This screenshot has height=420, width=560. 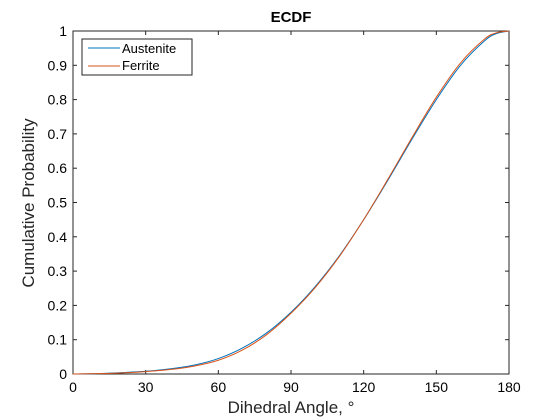 What do you see at coordinates (58, 134) in the screenshot?
I see `y-tick-label: 0.7` at bounding box center [58, 134].